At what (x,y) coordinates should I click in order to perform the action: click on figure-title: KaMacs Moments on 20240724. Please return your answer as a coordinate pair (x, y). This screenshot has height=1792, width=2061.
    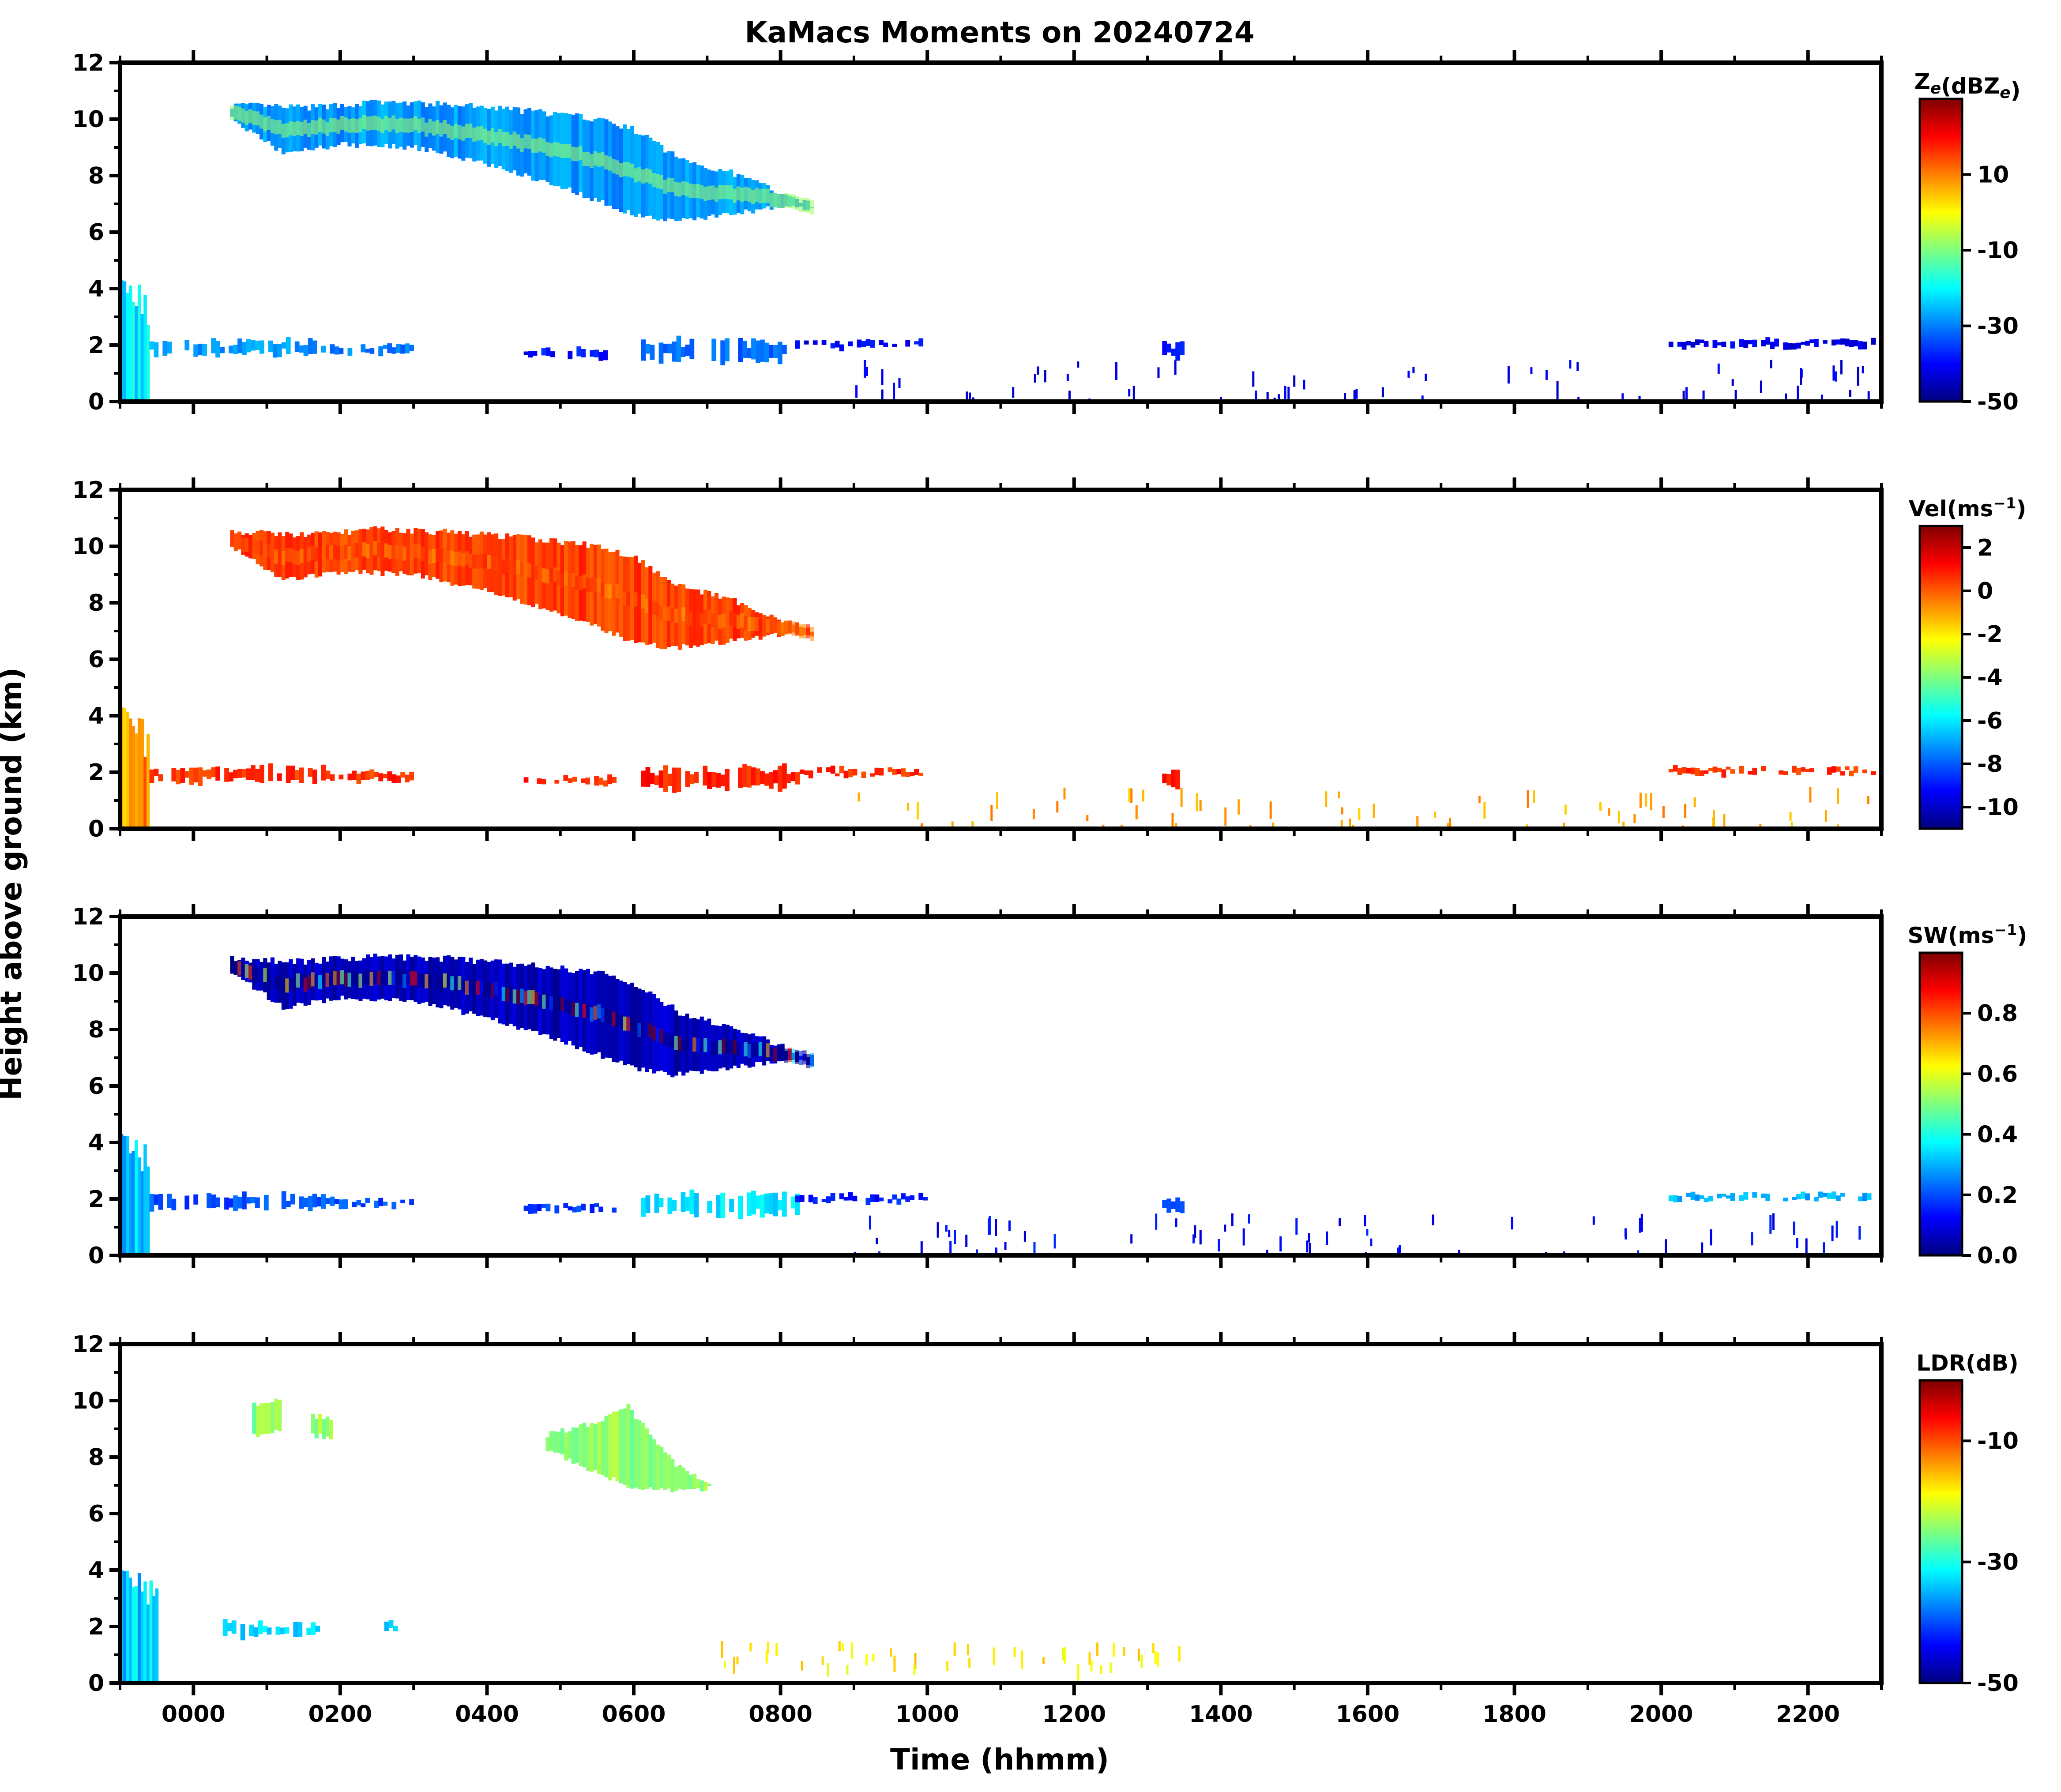
    Looking at the image, I should click on (999, 32).